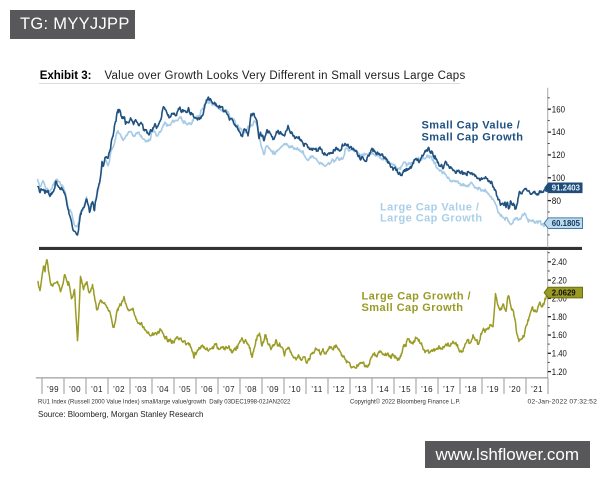 The width and height of the screenshot is (600, 480). What do you see at coordinates (556, 201) in the screenshot?
I see `svg-text: 80` at bounding box center [556, 201].